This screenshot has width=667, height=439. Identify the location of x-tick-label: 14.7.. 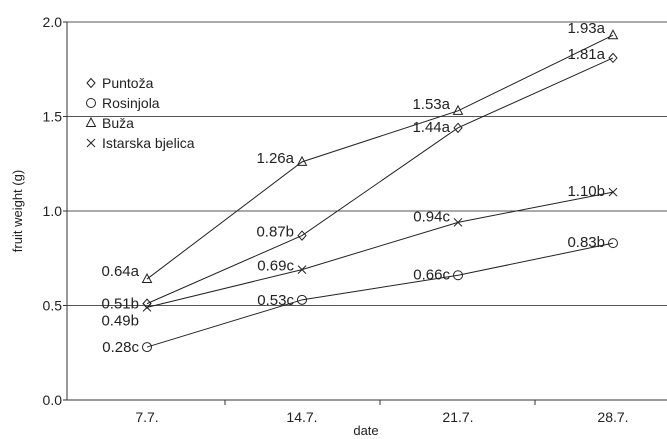
(301, 417).